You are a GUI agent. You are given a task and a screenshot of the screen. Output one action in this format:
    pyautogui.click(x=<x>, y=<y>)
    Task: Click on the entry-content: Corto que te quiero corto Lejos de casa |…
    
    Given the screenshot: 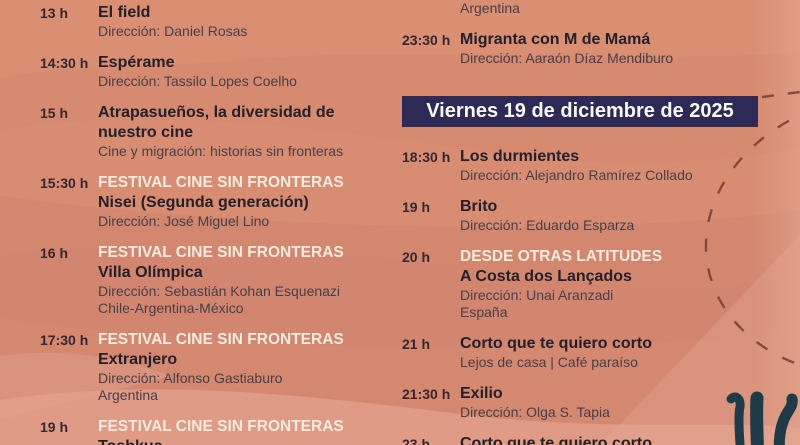 What is the action you would take?
    pyautogui.click(x=592, y=352)
    